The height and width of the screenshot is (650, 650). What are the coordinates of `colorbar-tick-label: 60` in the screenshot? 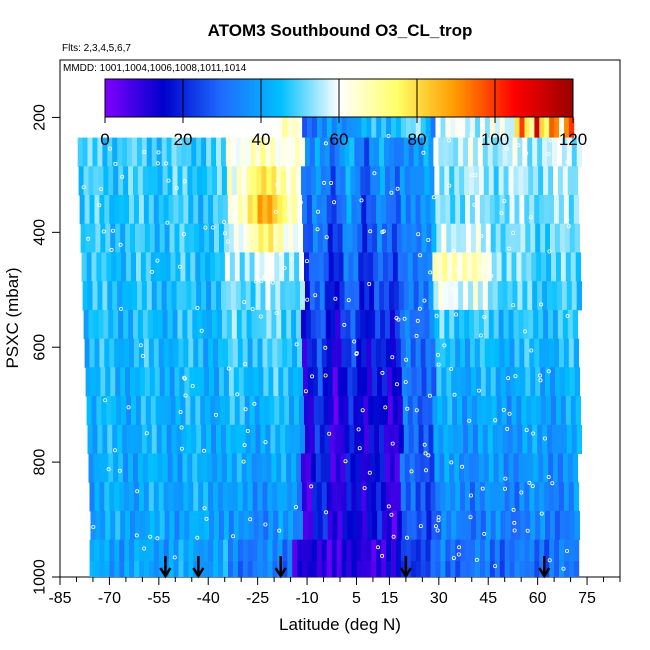 It's located at (339, 139).